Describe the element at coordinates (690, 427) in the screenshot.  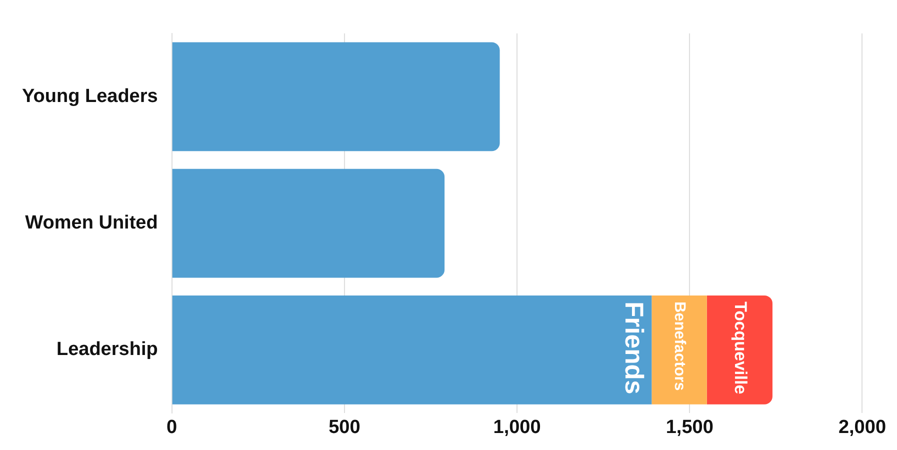
I see `x-tick-label: 1,500` at that location.